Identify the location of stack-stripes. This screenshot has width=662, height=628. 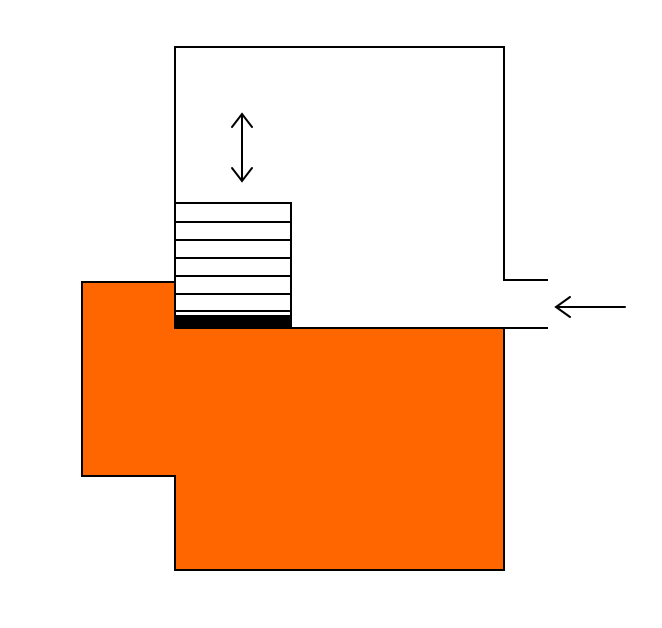
(233, 266).